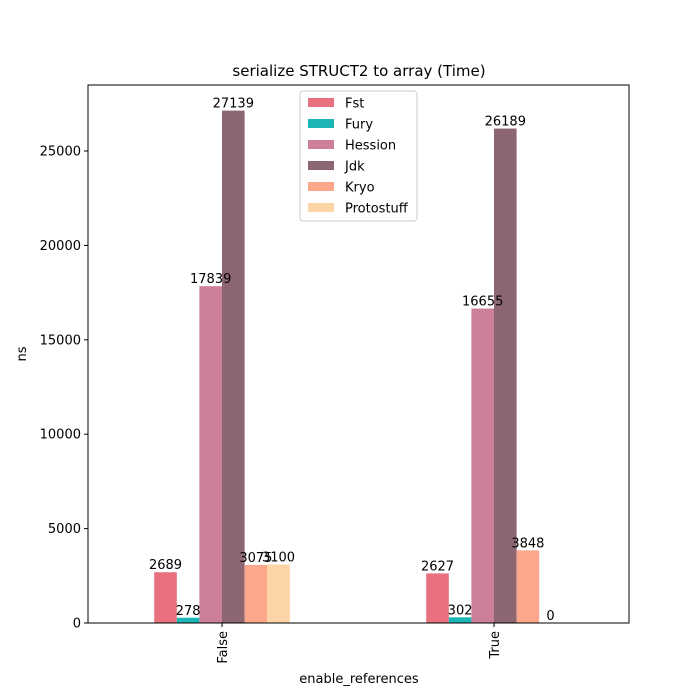 This screenshot has width=700, height=700. Describe the element at coordinates (60, 246) in the screenshot. I see `y-tick-label: 20000` at that location.